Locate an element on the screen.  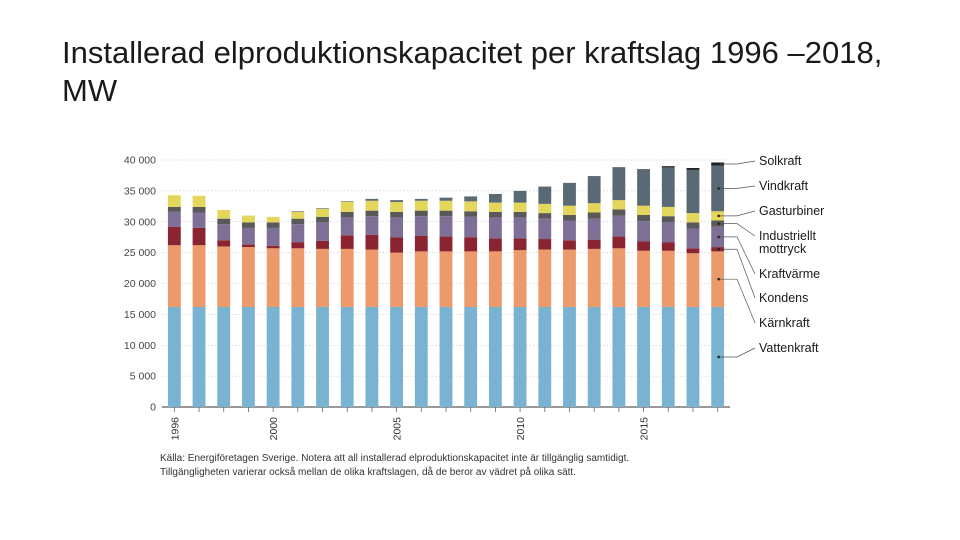
bar-segment-kondens-1998 is located at coordinates (224, 243).